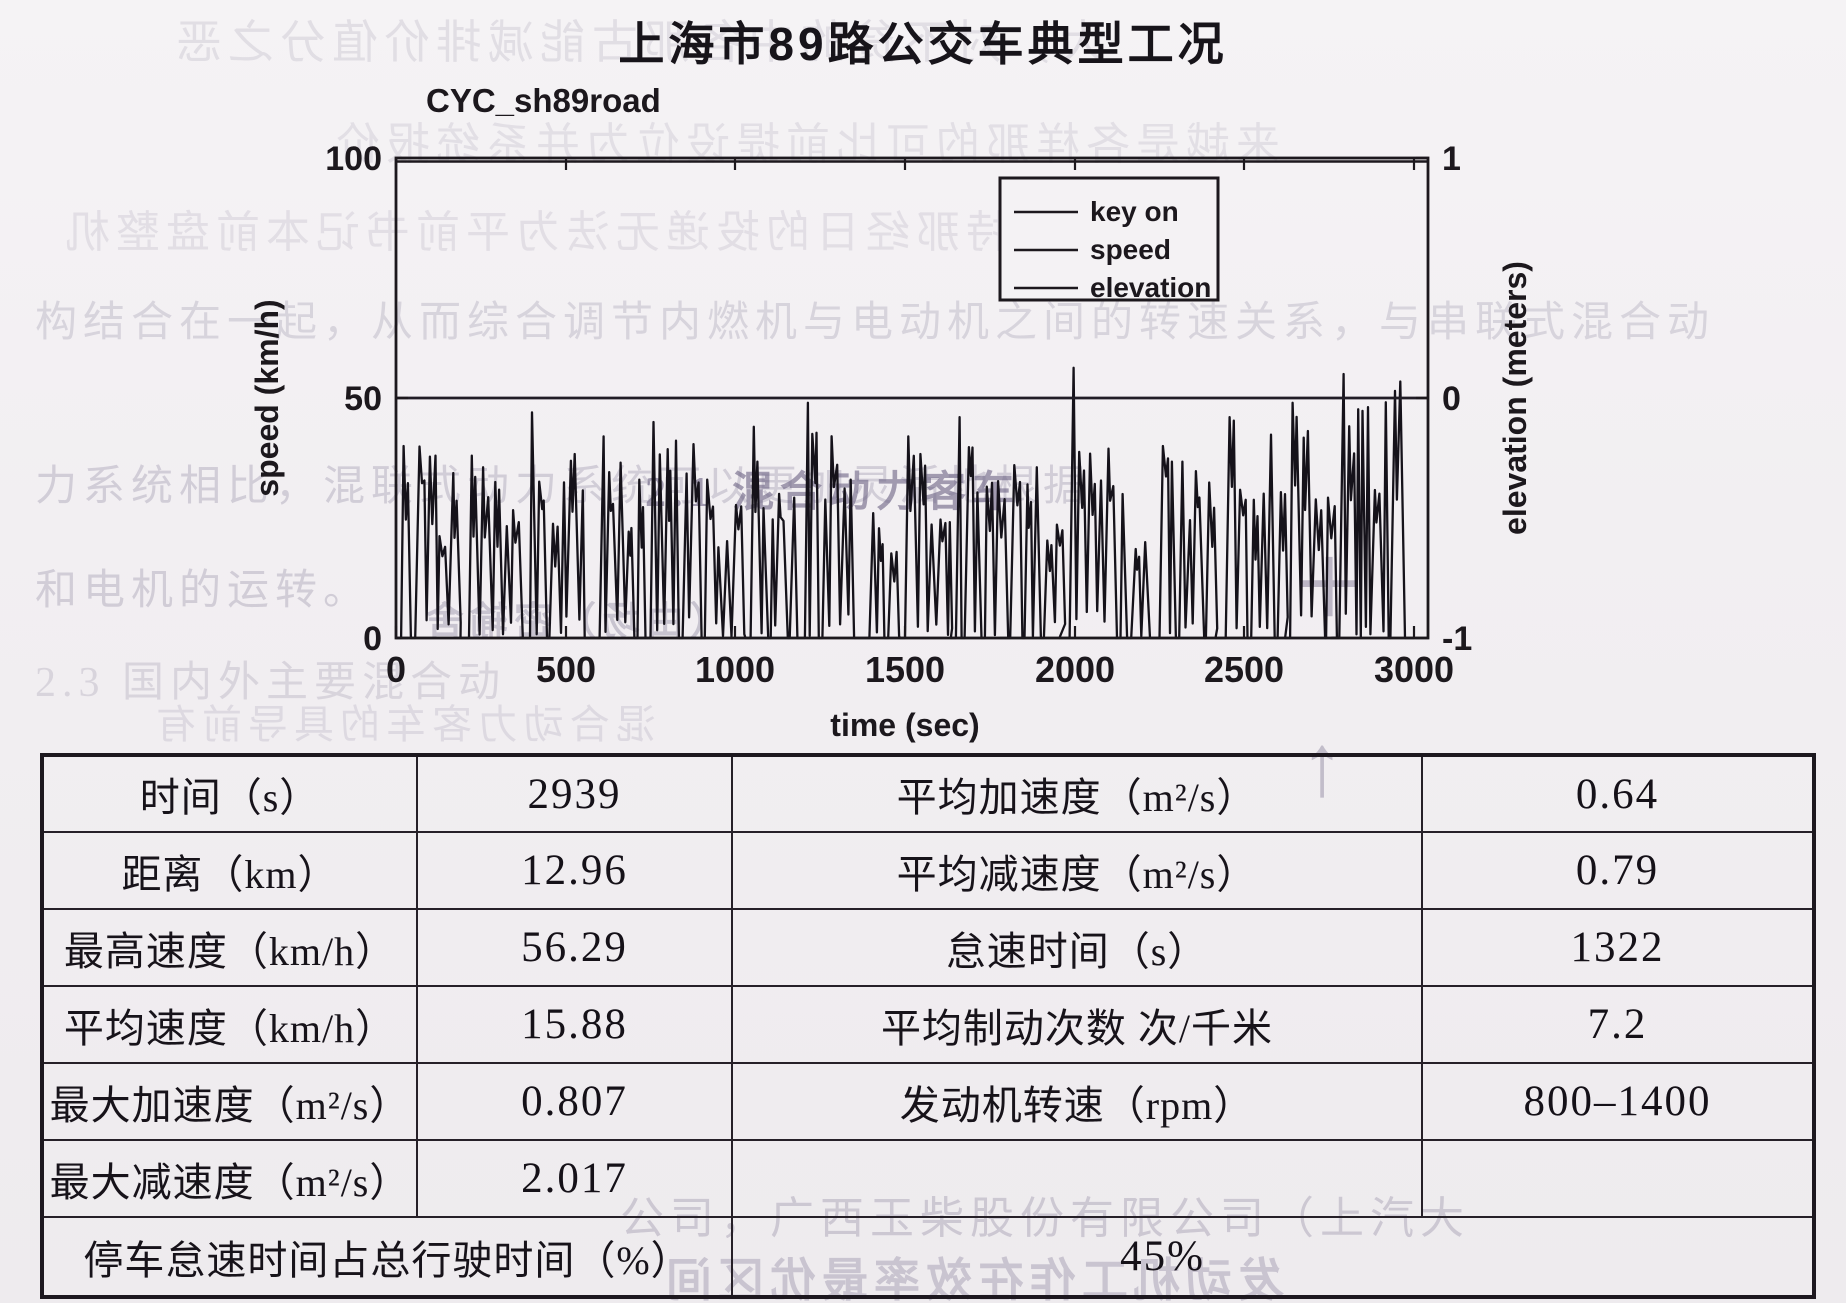  I want to click on stat-value-idle-time: 1322, so click(1618, 947).